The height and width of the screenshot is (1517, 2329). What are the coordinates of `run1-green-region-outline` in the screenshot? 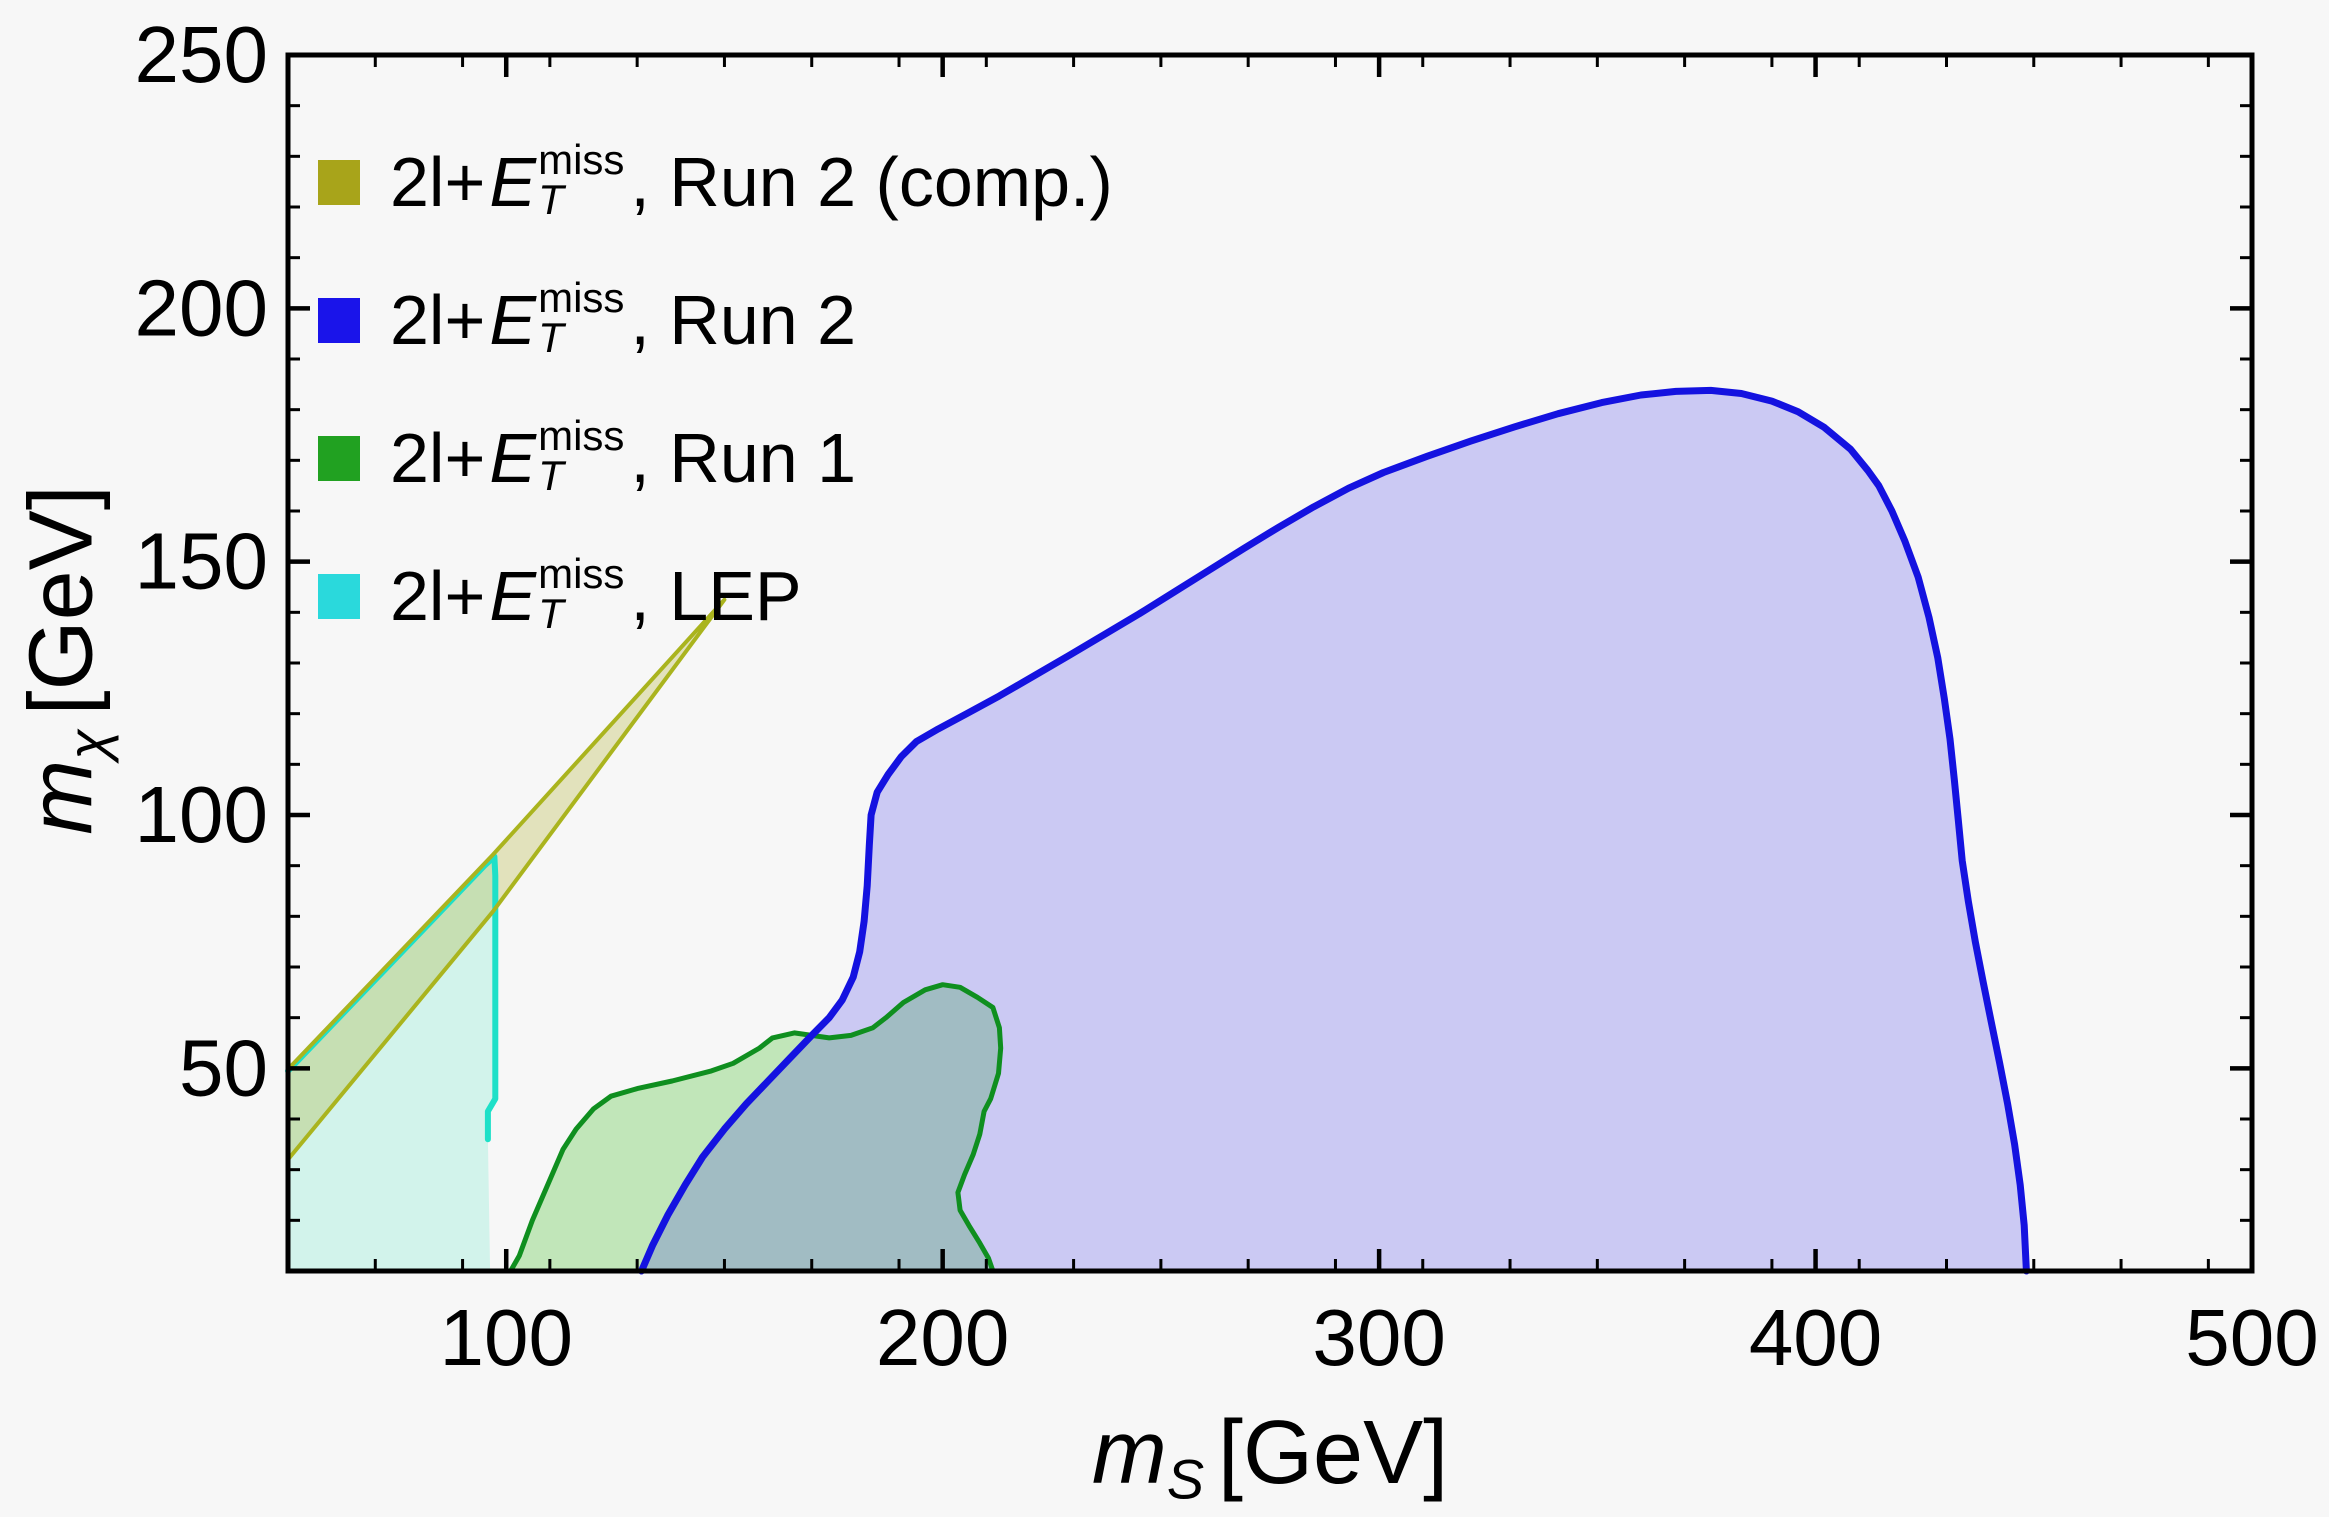 It's located at (756, 1128).